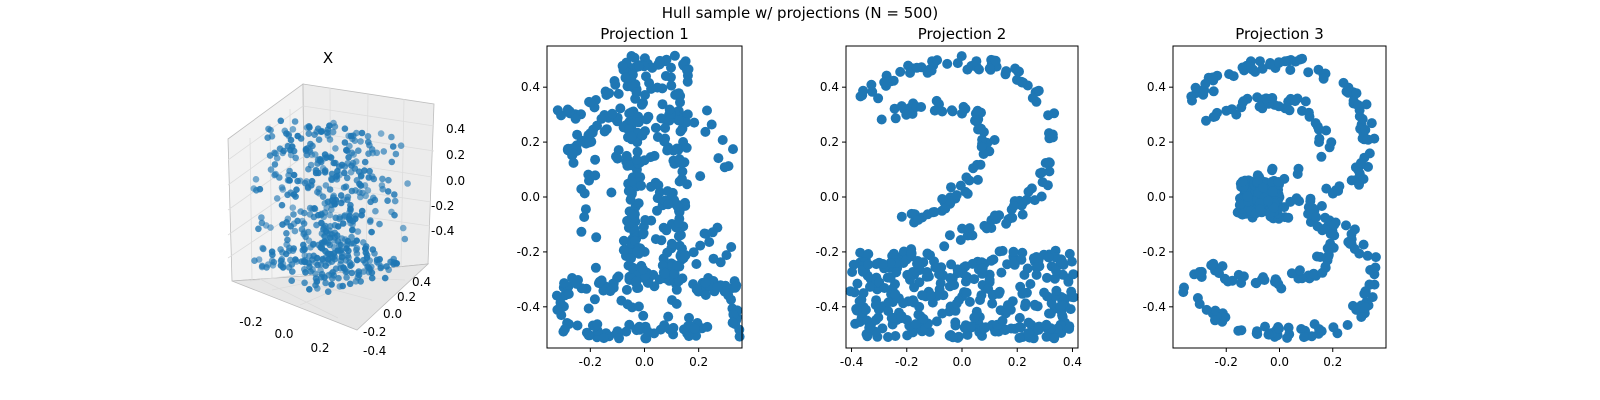 This screenshot has height=400, width=1600. What do you see at coordinates (528, 252) in the screenshot?
I see `y-tick-label: -0.2` at bounding box center [528, 252].